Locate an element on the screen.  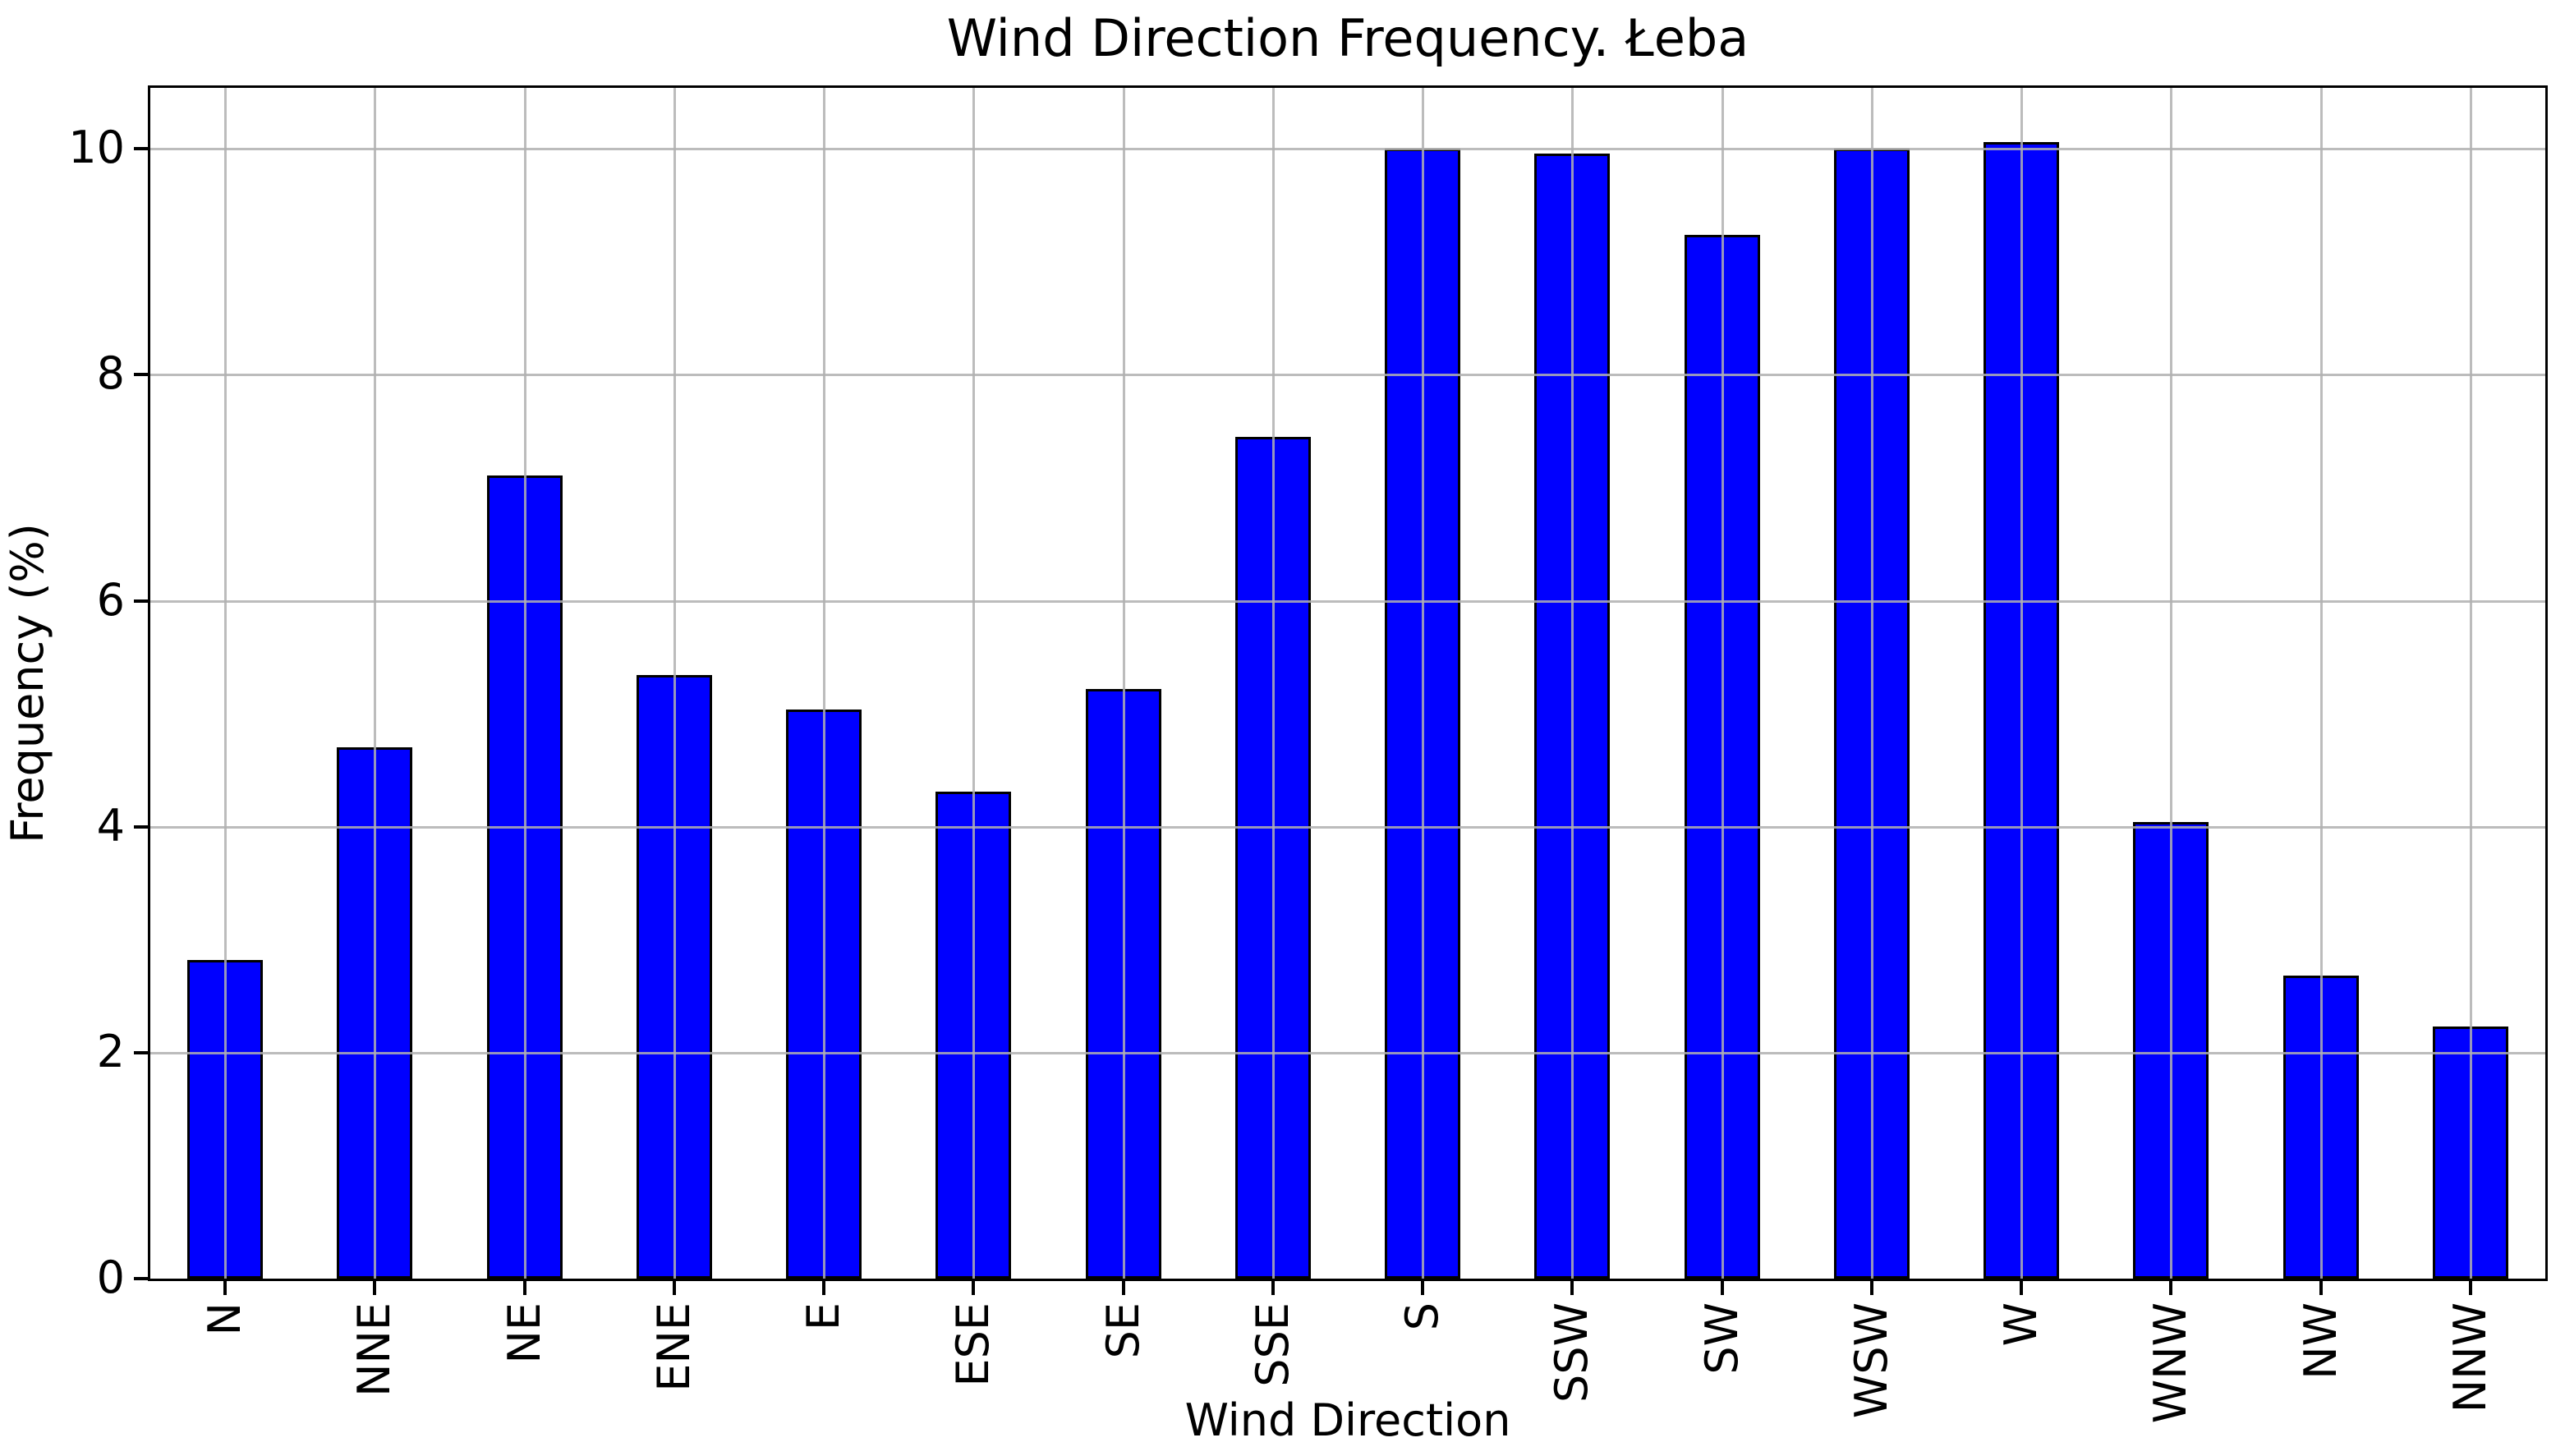
x-tick-label-sse: SSE is located at coordinates (1273, 1344).